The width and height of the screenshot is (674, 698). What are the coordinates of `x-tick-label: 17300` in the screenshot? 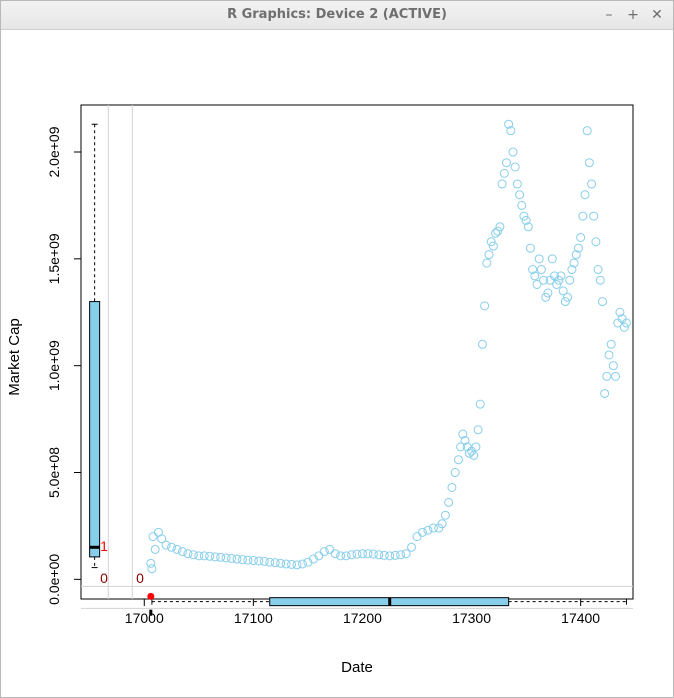 It's located at (471, 618).